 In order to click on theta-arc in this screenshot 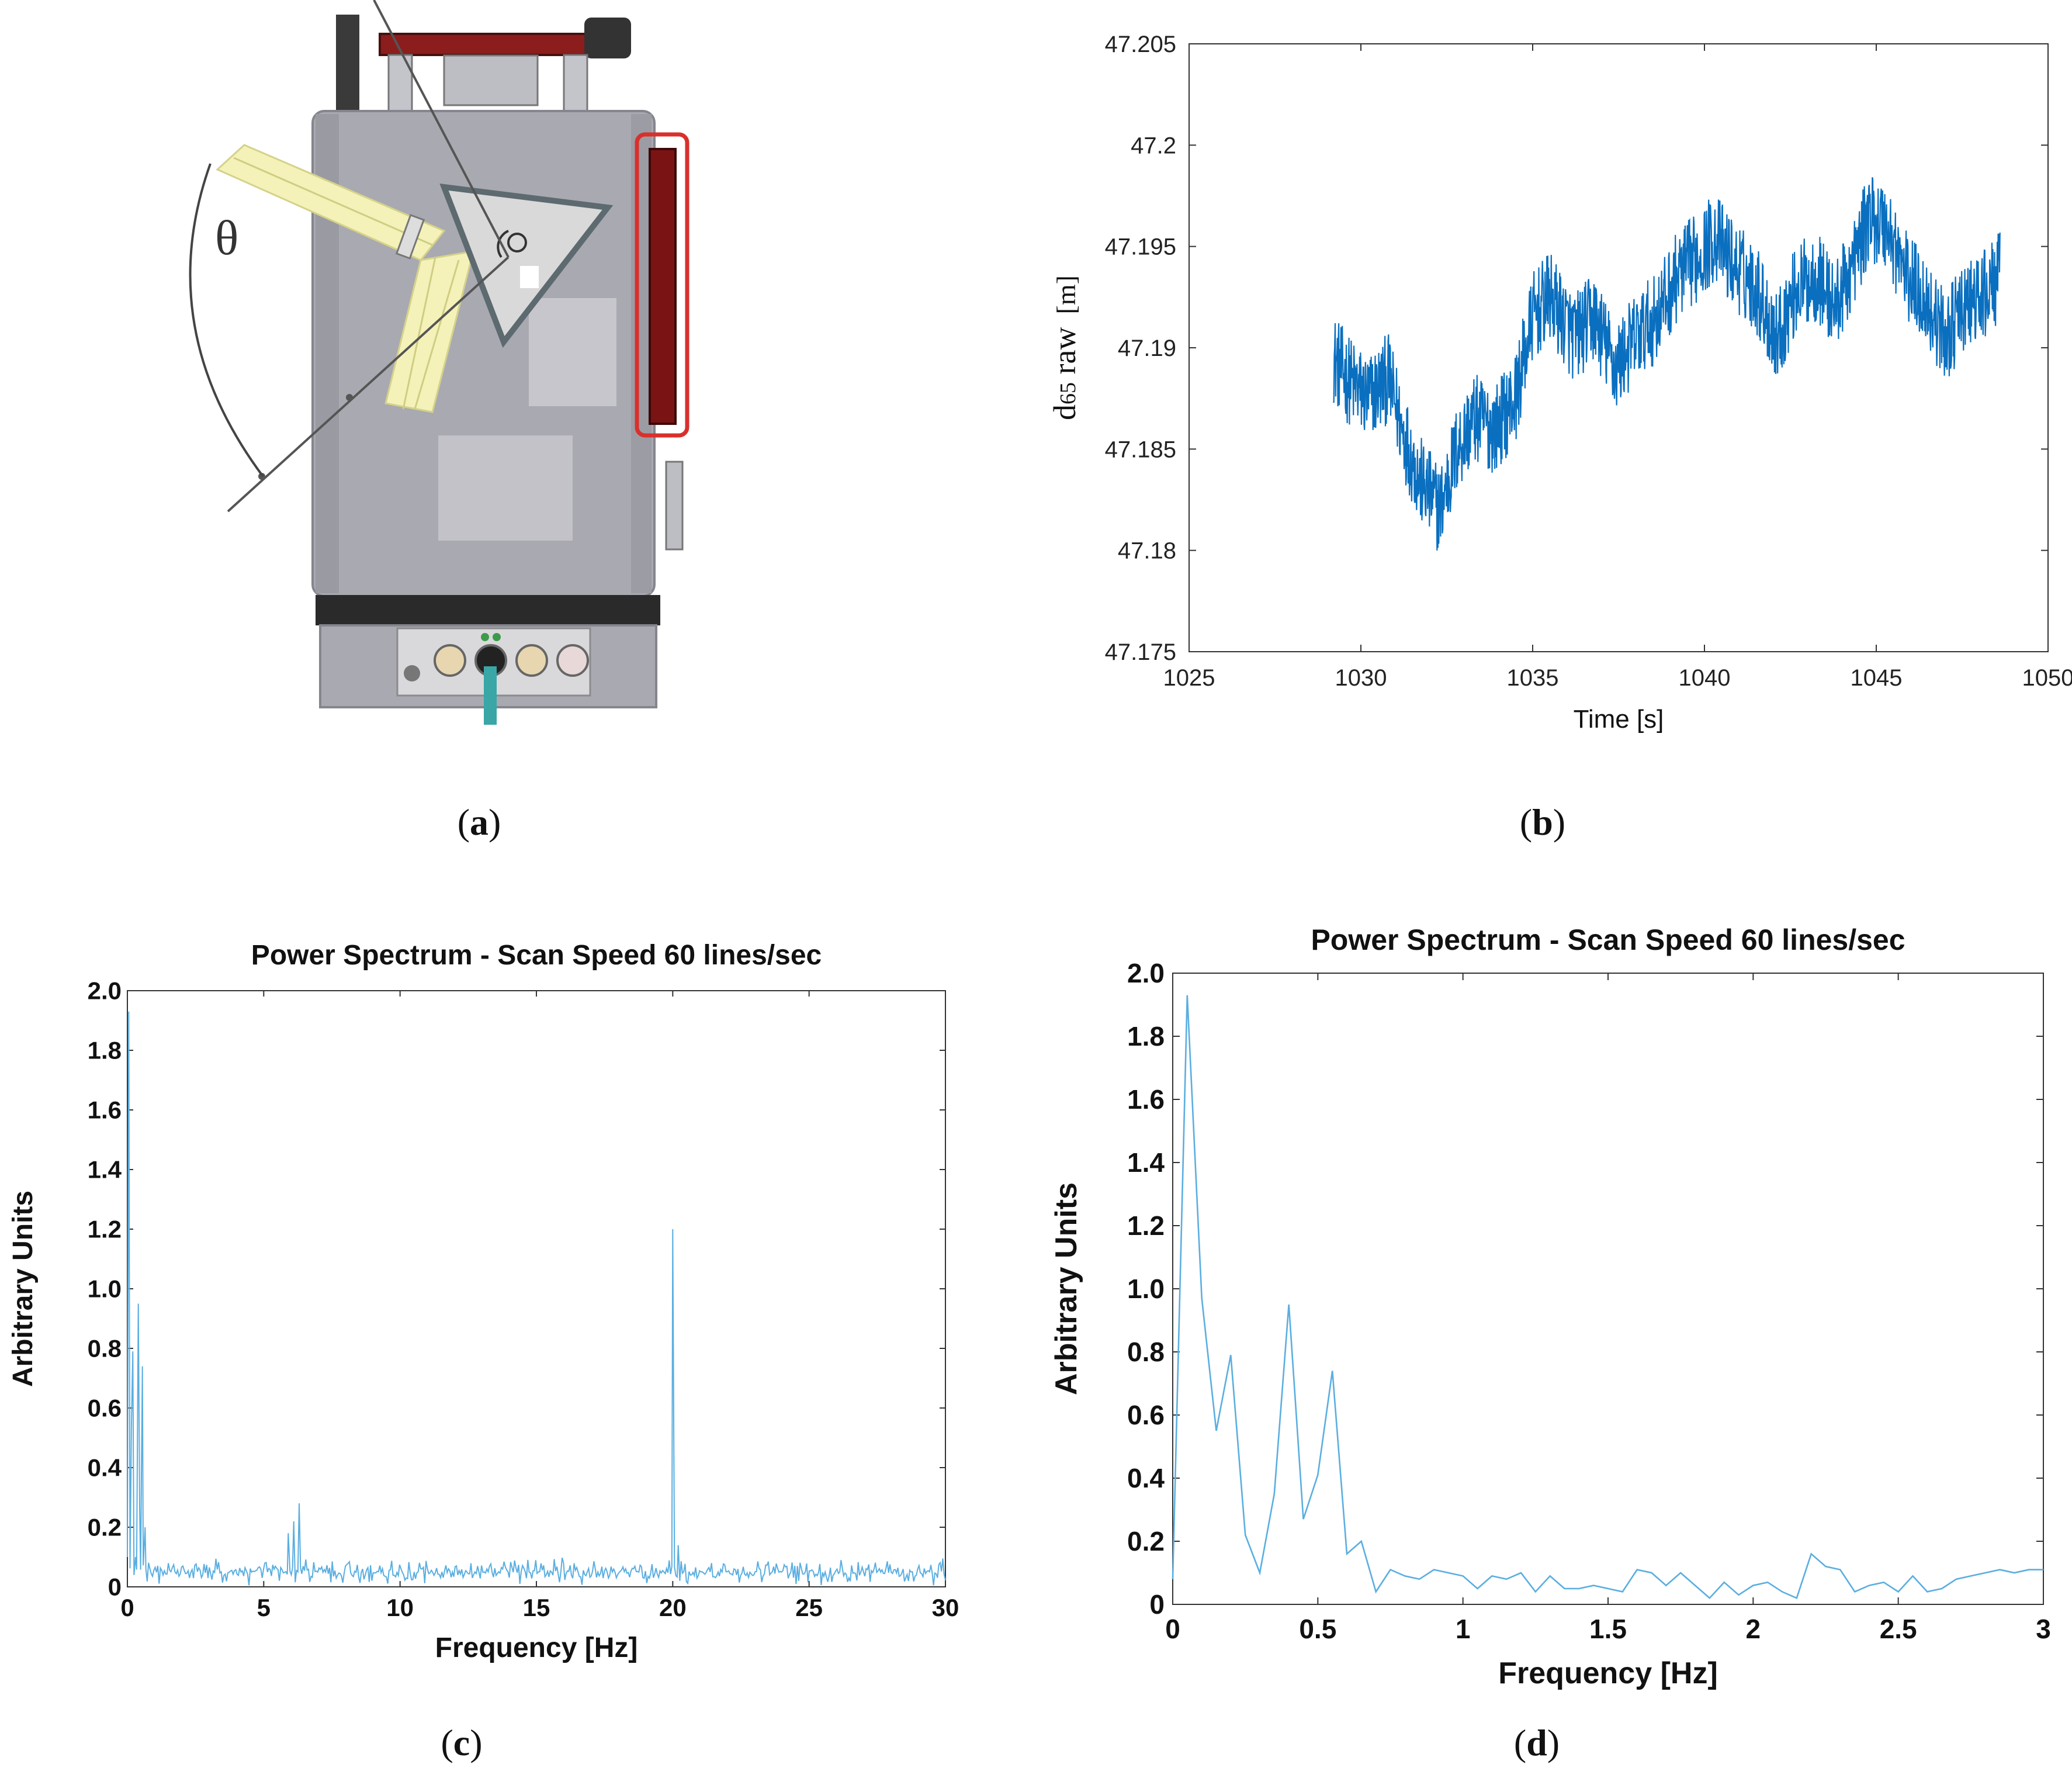, I will do `click(227, 320)`.